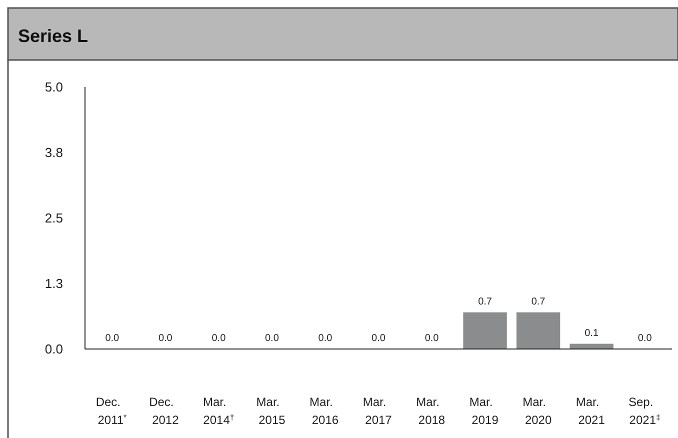  I want to click on x-tick-label: Sep. 2021$^{‡}$, so click(644, 411).